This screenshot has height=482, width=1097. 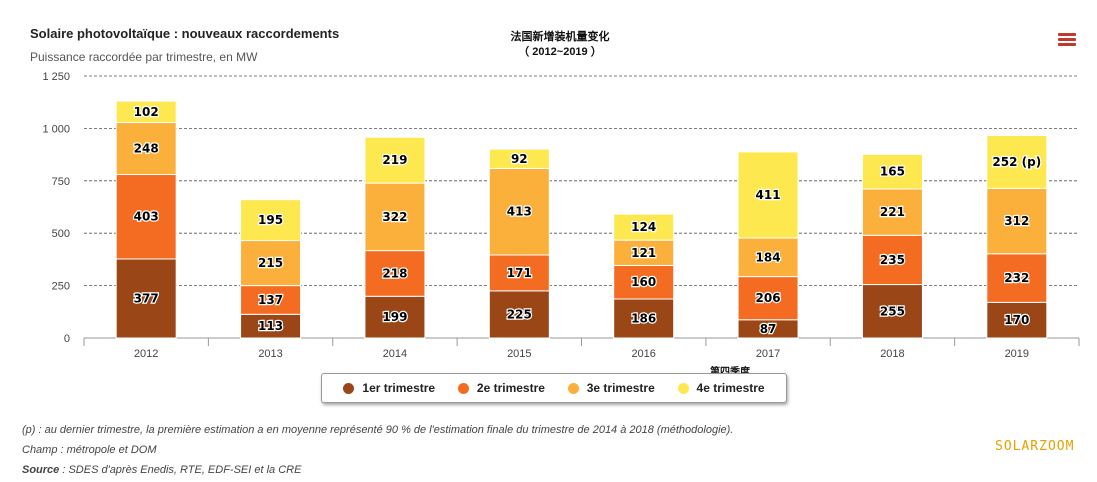 I want to click on legend-item-q3: 3e trimestre, so click(x=611, y=388).